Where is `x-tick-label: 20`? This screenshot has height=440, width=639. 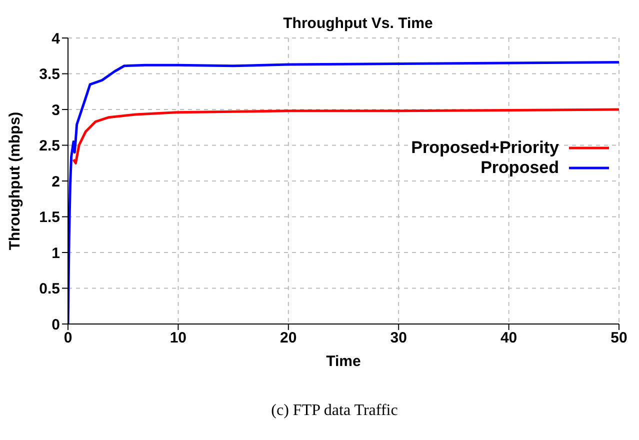
x-tick-label: 20 is located at coordinates (288, 338).